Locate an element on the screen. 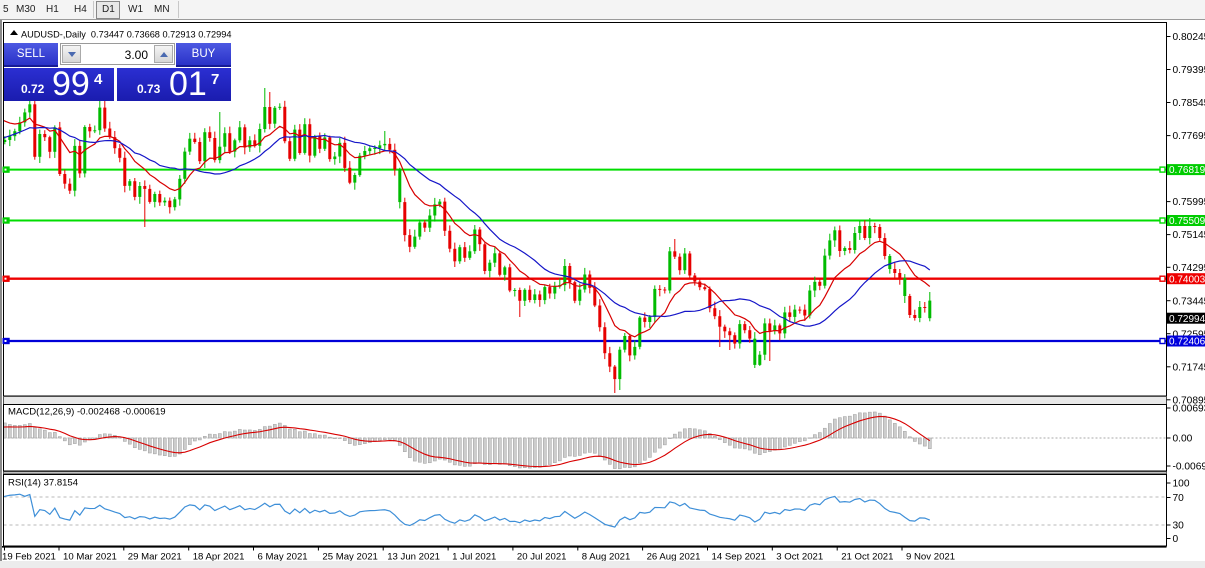  svg-text: 0.76819 is located at coordinates (1187, 170).